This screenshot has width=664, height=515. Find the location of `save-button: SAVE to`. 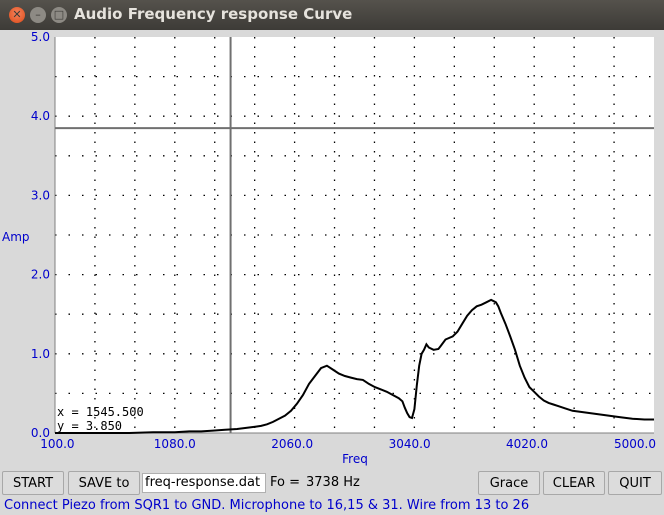

save-button: SAVE to is located at coordinates (104, 483).